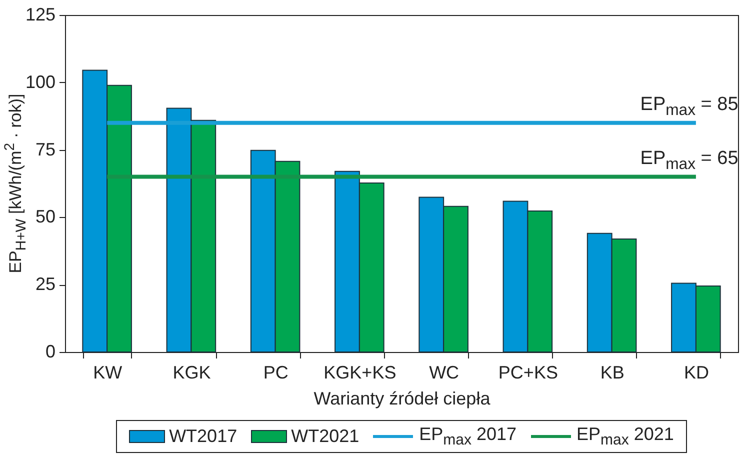  What do you see at coordinates (45, 149) in the screenshot?
I see `y-tick-label: 75` at bounding box center [45, 149].